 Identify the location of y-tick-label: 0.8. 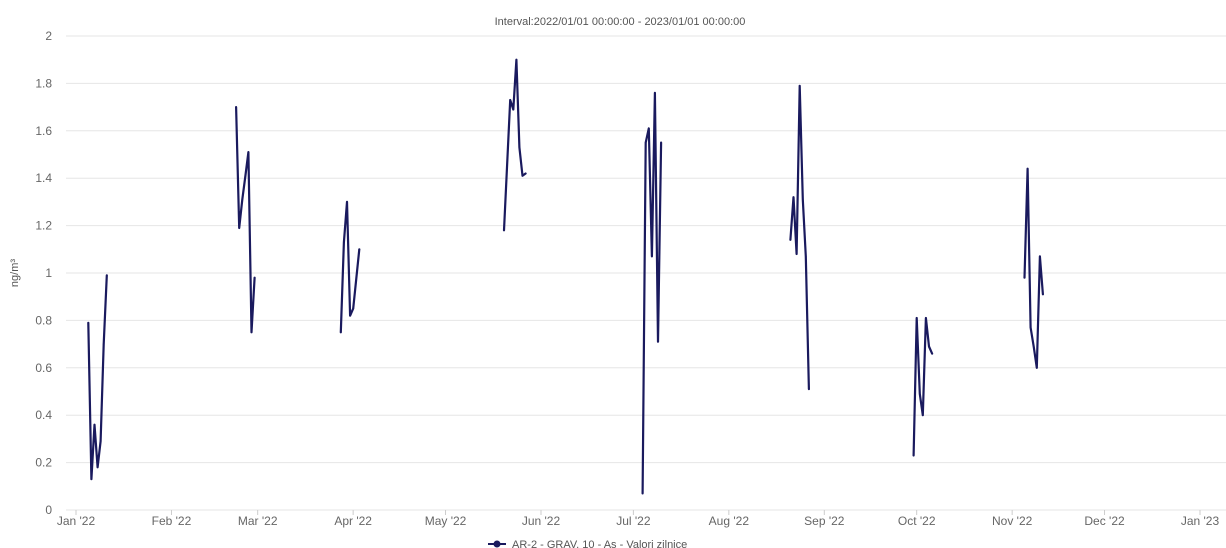
(43, 320).